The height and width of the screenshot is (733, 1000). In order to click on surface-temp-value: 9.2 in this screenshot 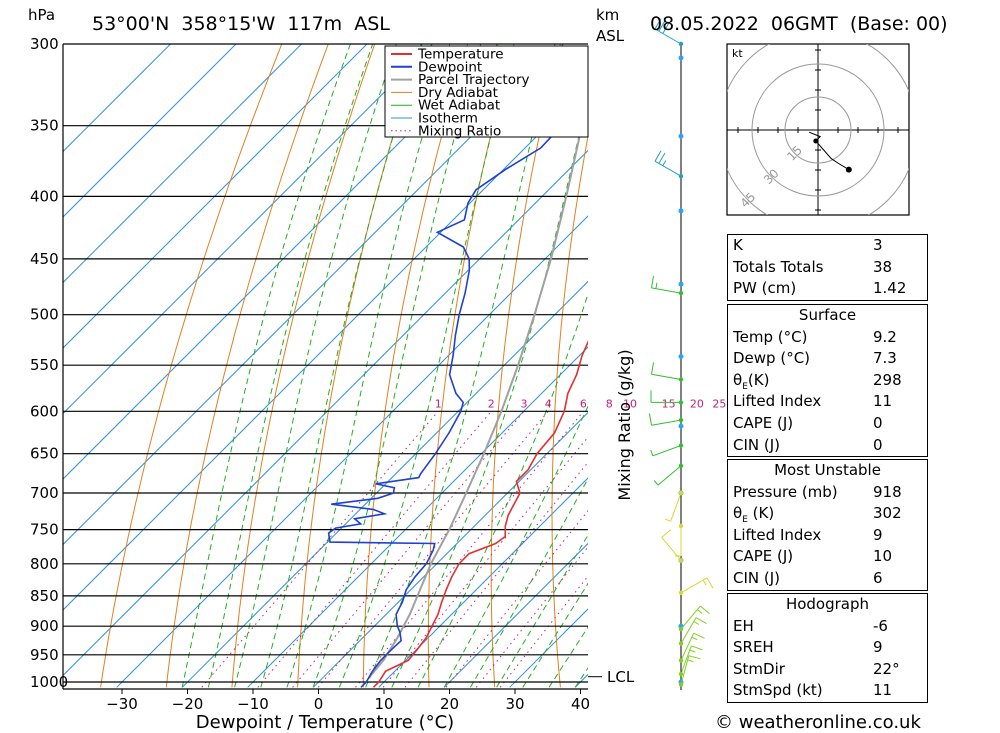, I will do `click(885, 336)`.